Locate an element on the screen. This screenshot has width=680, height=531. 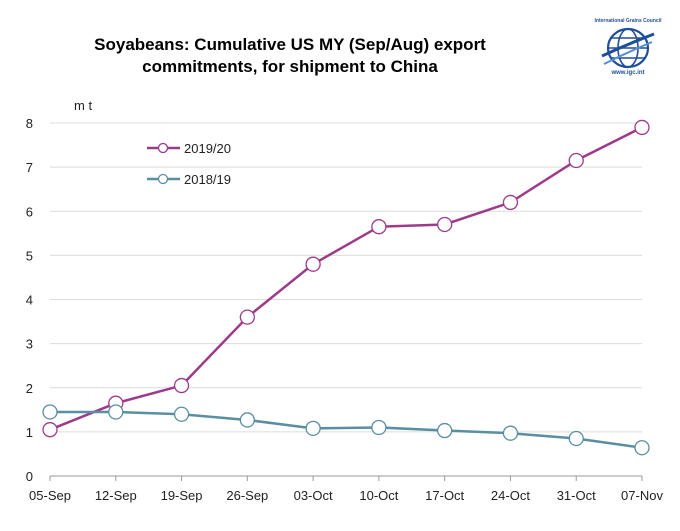
legend-label: 2018/19 is located at coordinates (207, 179).